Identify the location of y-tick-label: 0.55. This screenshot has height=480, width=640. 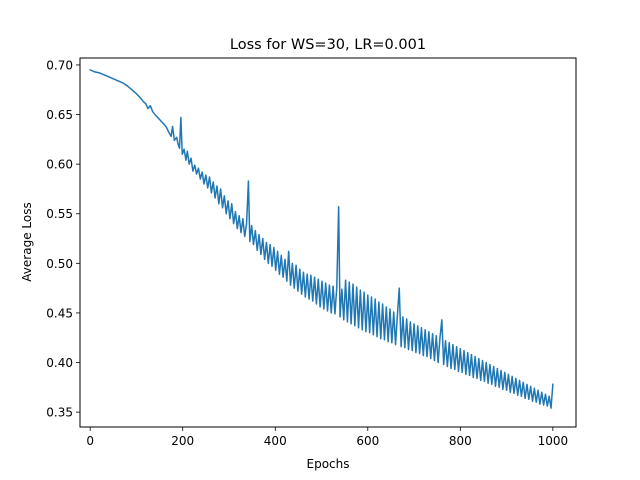
(59, 214).